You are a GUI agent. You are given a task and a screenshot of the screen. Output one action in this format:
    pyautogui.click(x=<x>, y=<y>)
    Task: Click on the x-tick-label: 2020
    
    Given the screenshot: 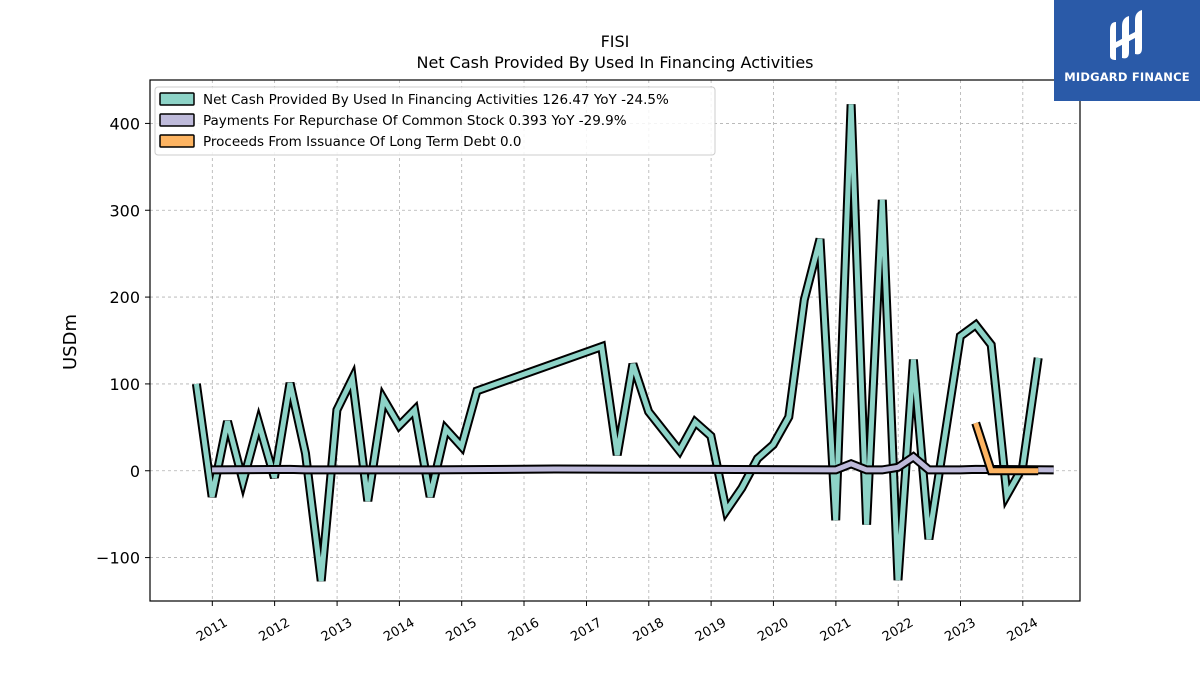 What is the action you would take?
    pyautogui.click(x=773, y=630)
    